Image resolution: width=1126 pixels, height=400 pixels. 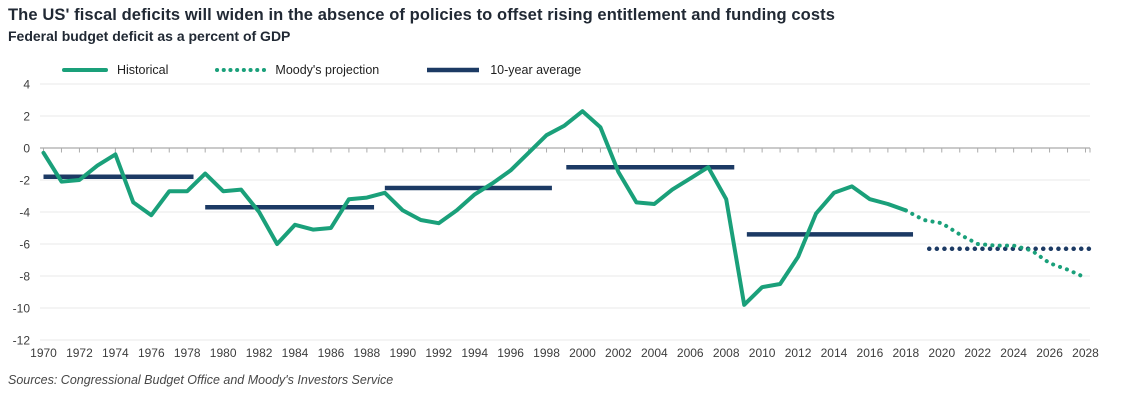 What do you see at coordinates (327, 70) in the screenshot?
I see `legend-label-projection: Moody's projection` at bounding box center [327, 70].